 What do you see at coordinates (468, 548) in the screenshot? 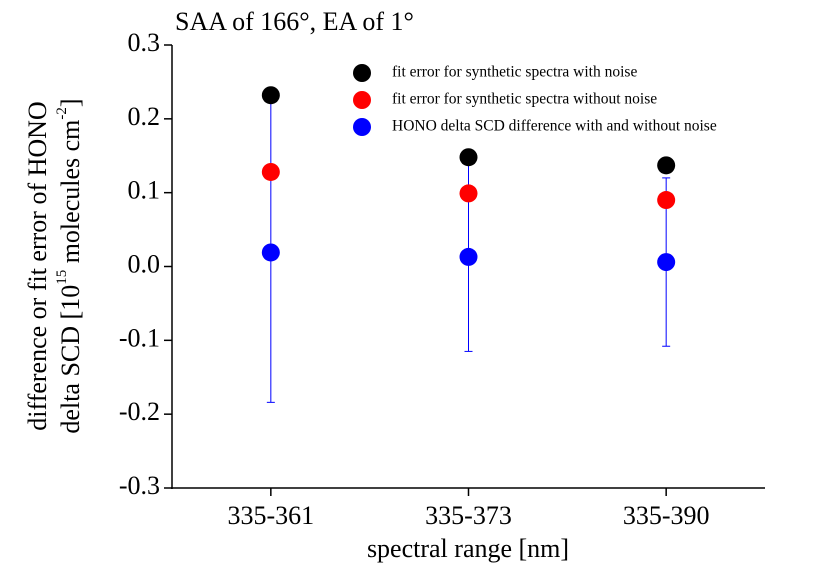
I see `x-axis-label: spectral range [nm]` at bounding box center [468, 548].